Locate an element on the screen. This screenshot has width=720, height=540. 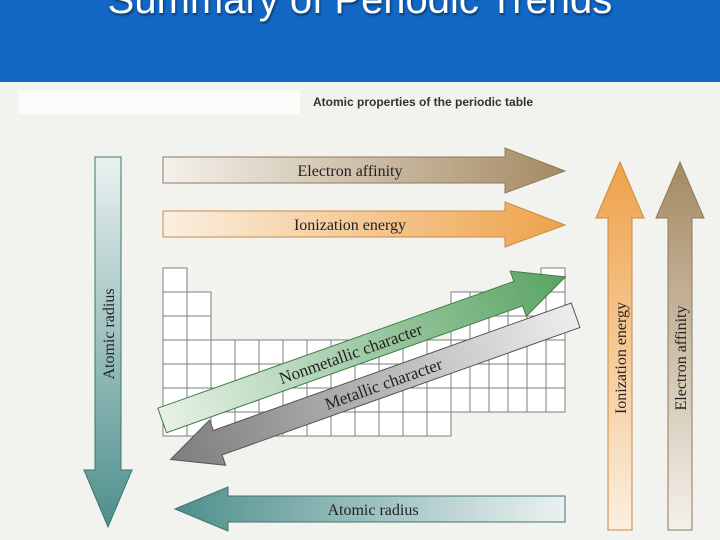
electron-affinity-top-label: Electron affinity is located at coordinates (350, 171).